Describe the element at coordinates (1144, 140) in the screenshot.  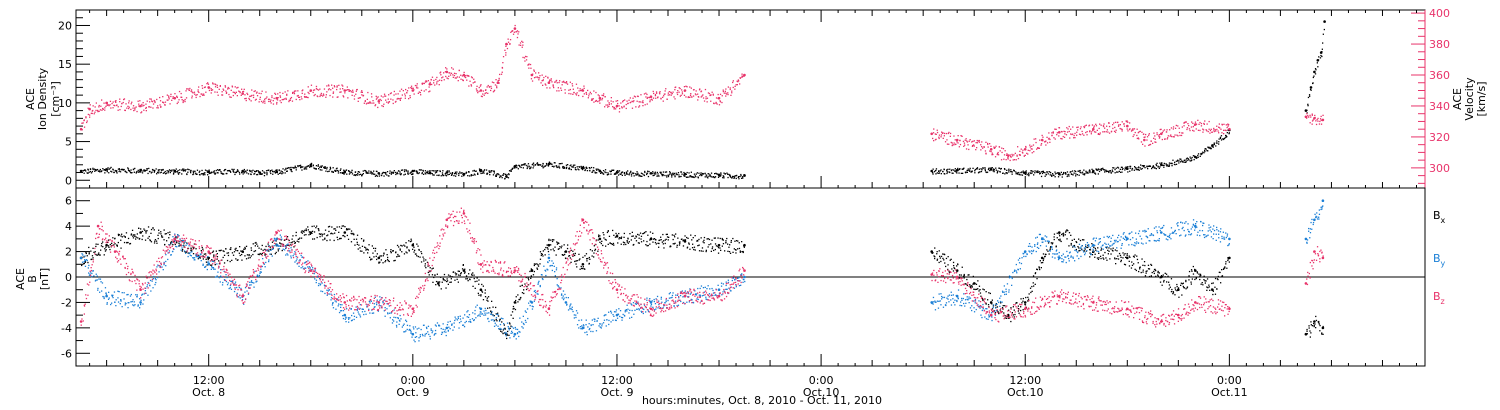
I see `velocity-point` at that location.